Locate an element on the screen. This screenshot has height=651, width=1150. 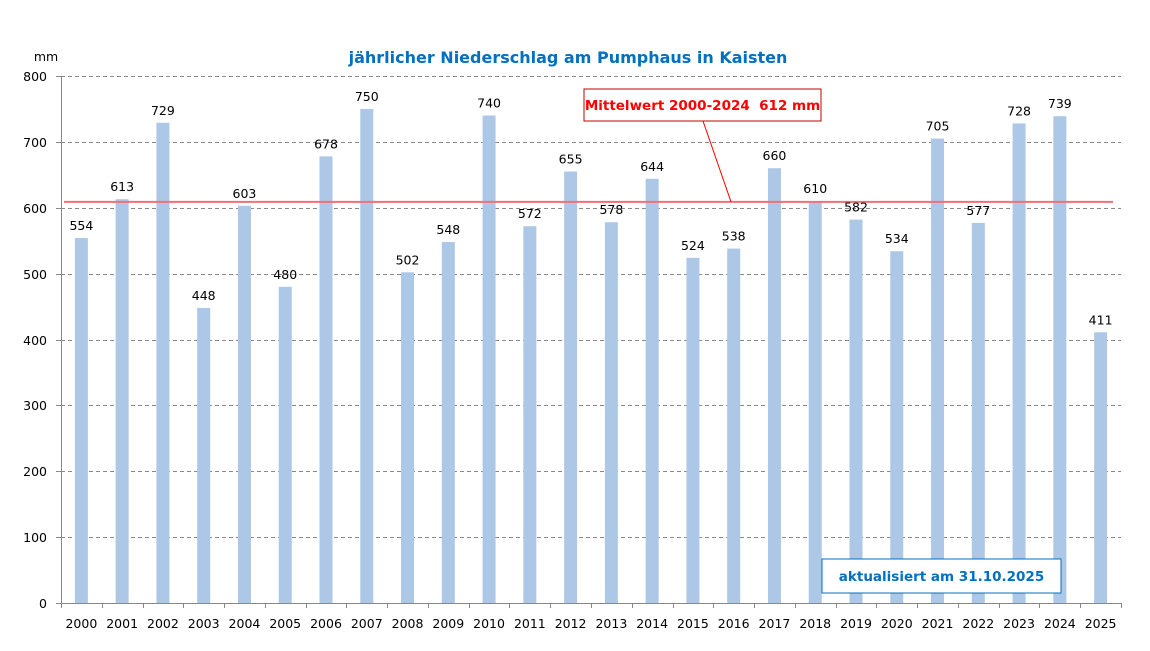
data-label: 660 is located at coordinates (775, 155).